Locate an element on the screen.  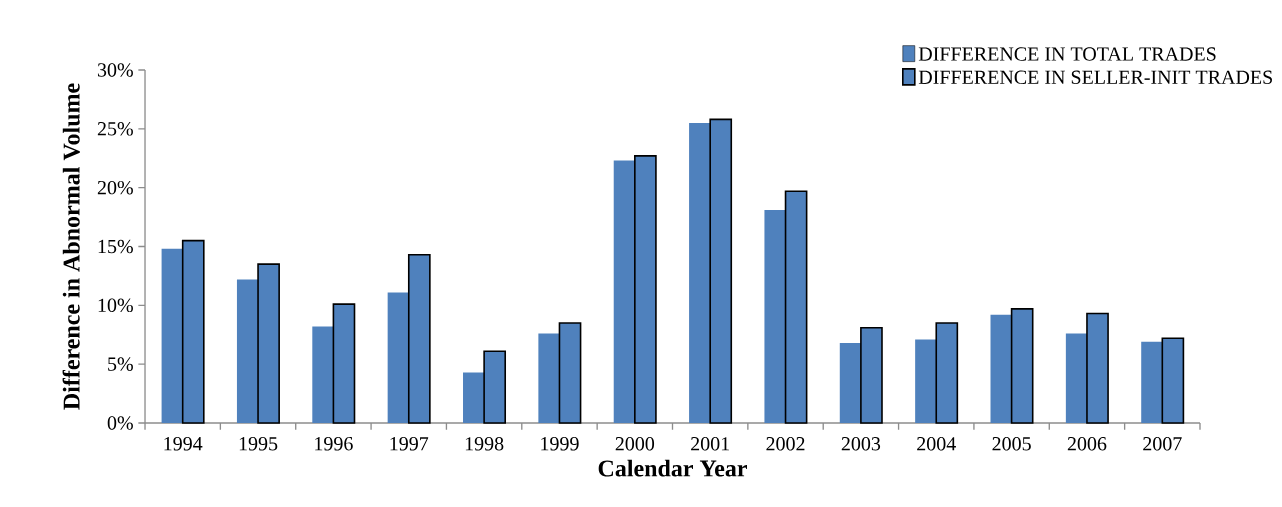
y-tick-label: 15% is located at coordinates (115, 246).